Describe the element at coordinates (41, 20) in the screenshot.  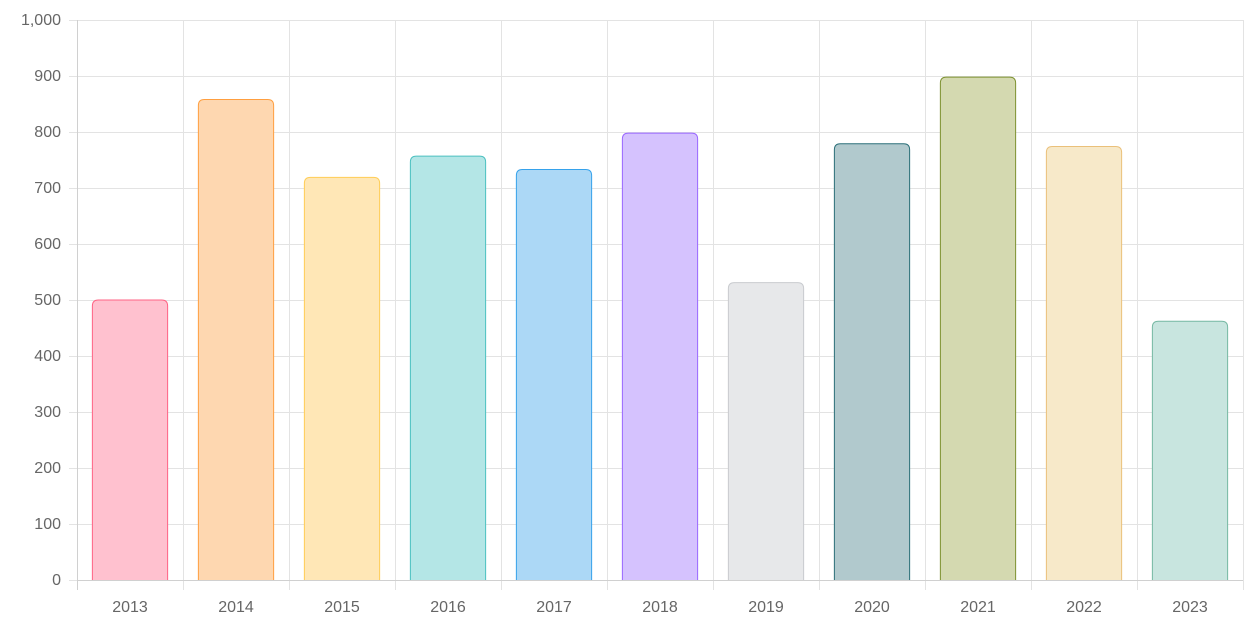
I see `y-tick-label: 1,000` at that location.